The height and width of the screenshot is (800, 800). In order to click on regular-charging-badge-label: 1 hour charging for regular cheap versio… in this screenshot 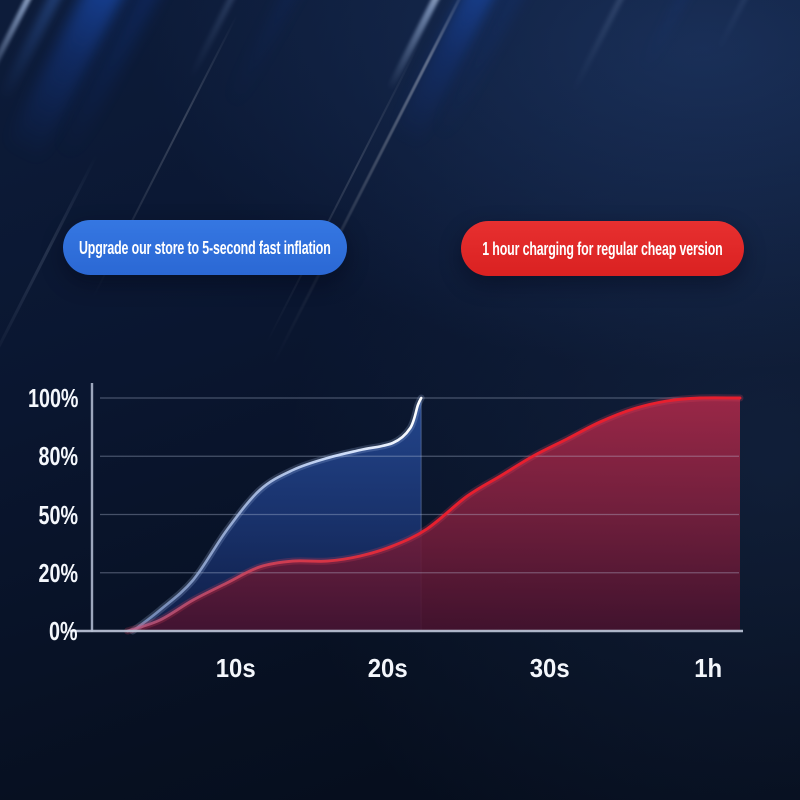, I will do `click(602, 248)`.